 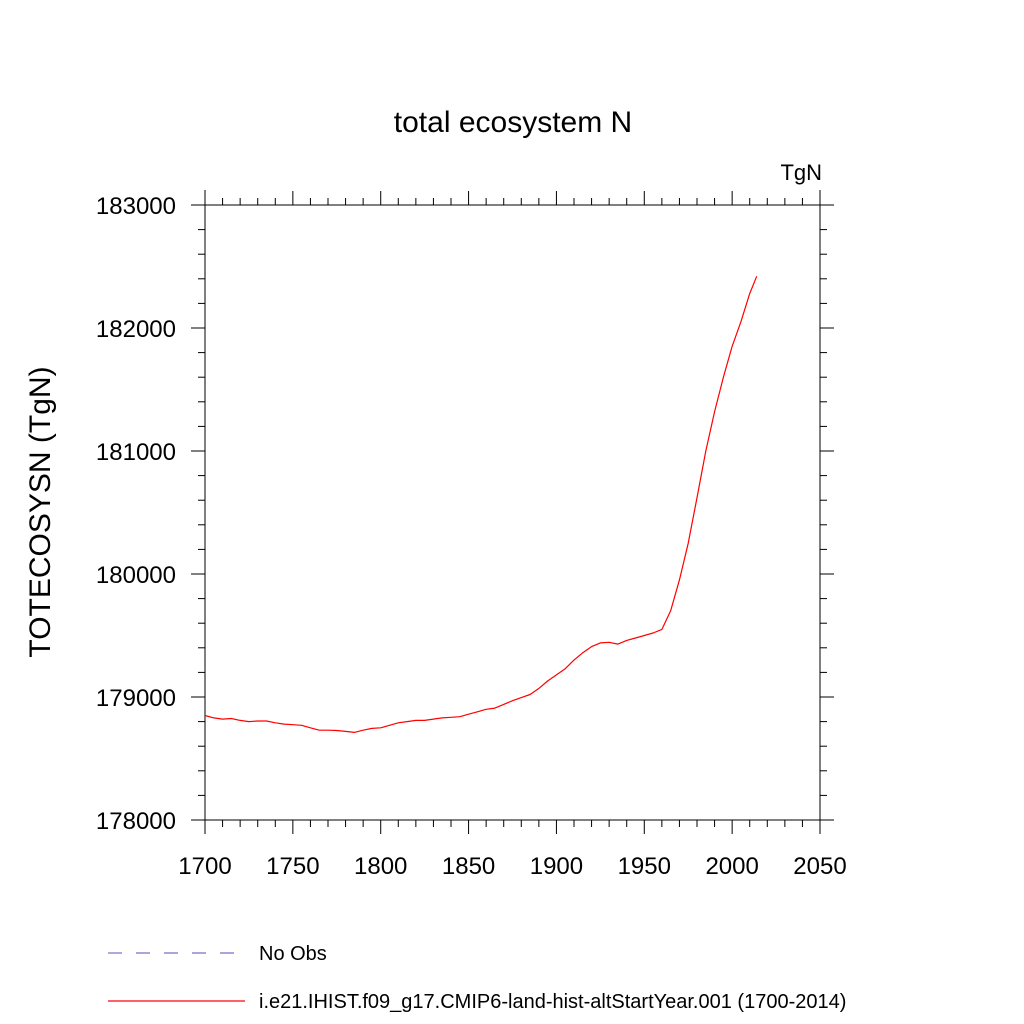 I want to click on legend-label: No Obs, so click(x=293, y=954).